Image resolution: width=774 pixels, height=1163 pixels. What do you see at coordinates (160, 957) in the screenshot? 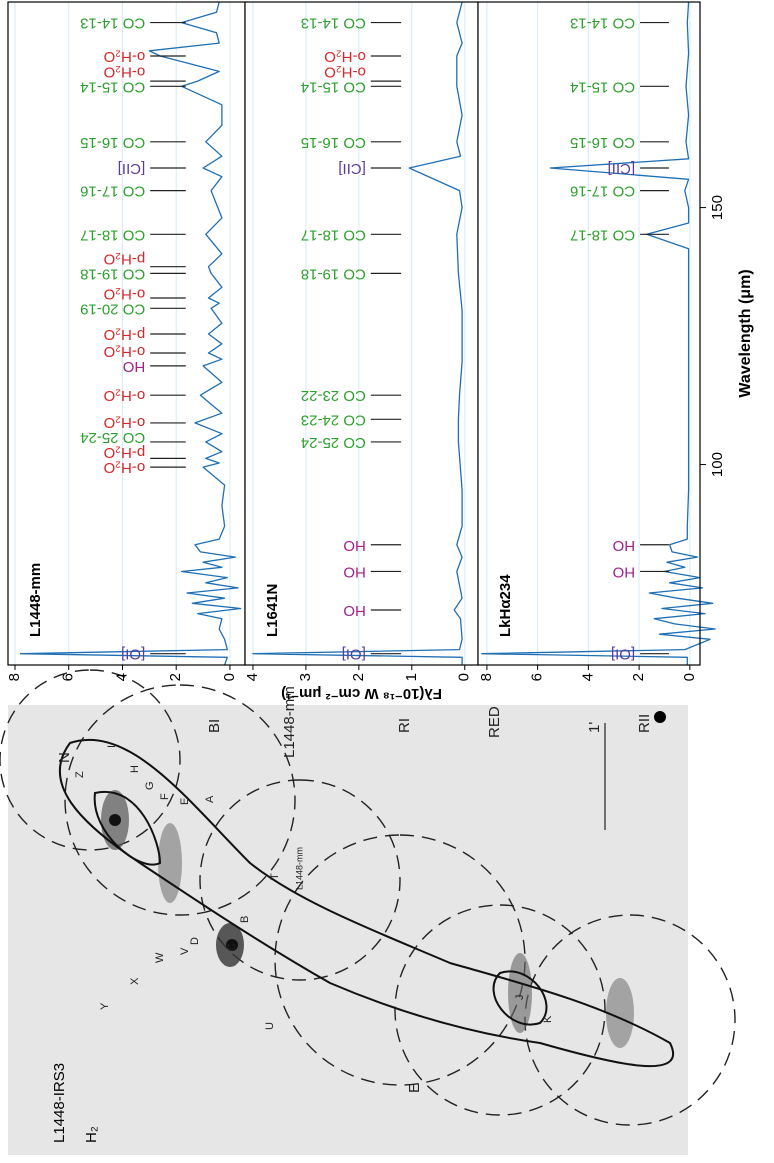
I see `map-label: W` at bounding box center [160, 957].